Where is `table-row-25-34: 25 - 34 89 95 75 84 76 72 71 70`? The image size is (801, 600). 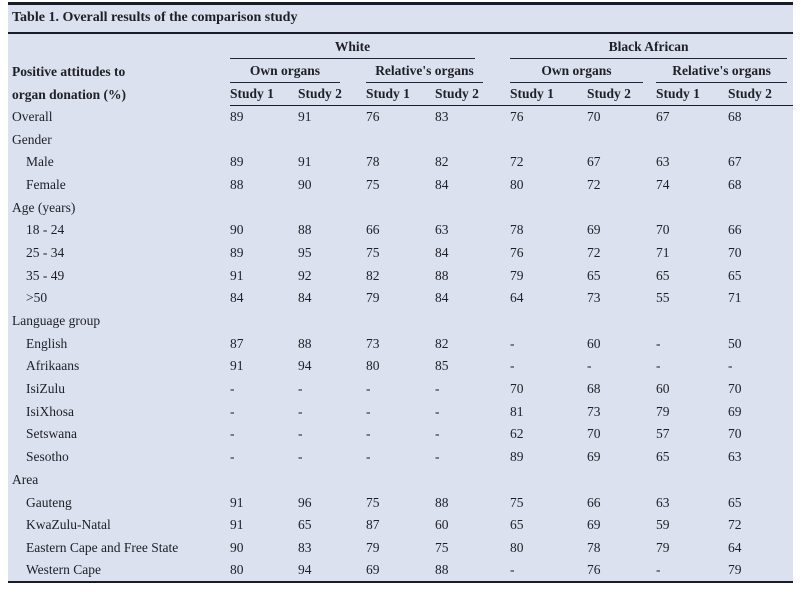
table-row-25-34: 25 - 34 89 95 75 84 76 72 71 70 is located at coordinates (400, 253).